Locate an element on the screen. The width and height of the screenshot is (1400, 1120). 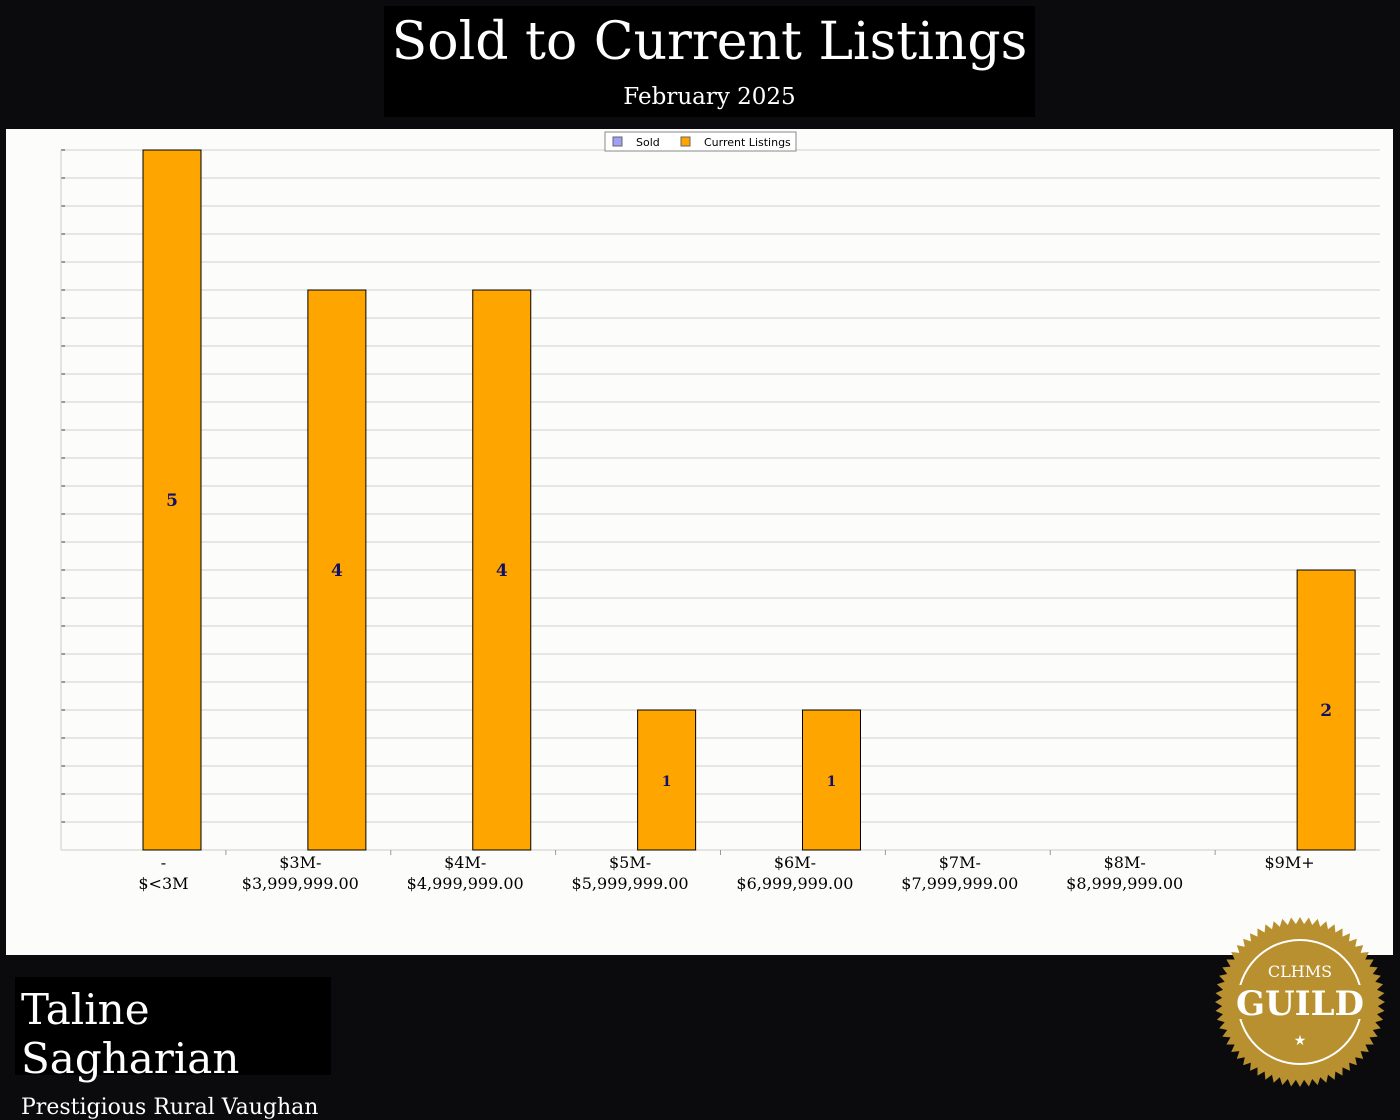
clhms-guild-seal-logo: CLHMS GUILD ★ is located at coordinates (1300, 1002).